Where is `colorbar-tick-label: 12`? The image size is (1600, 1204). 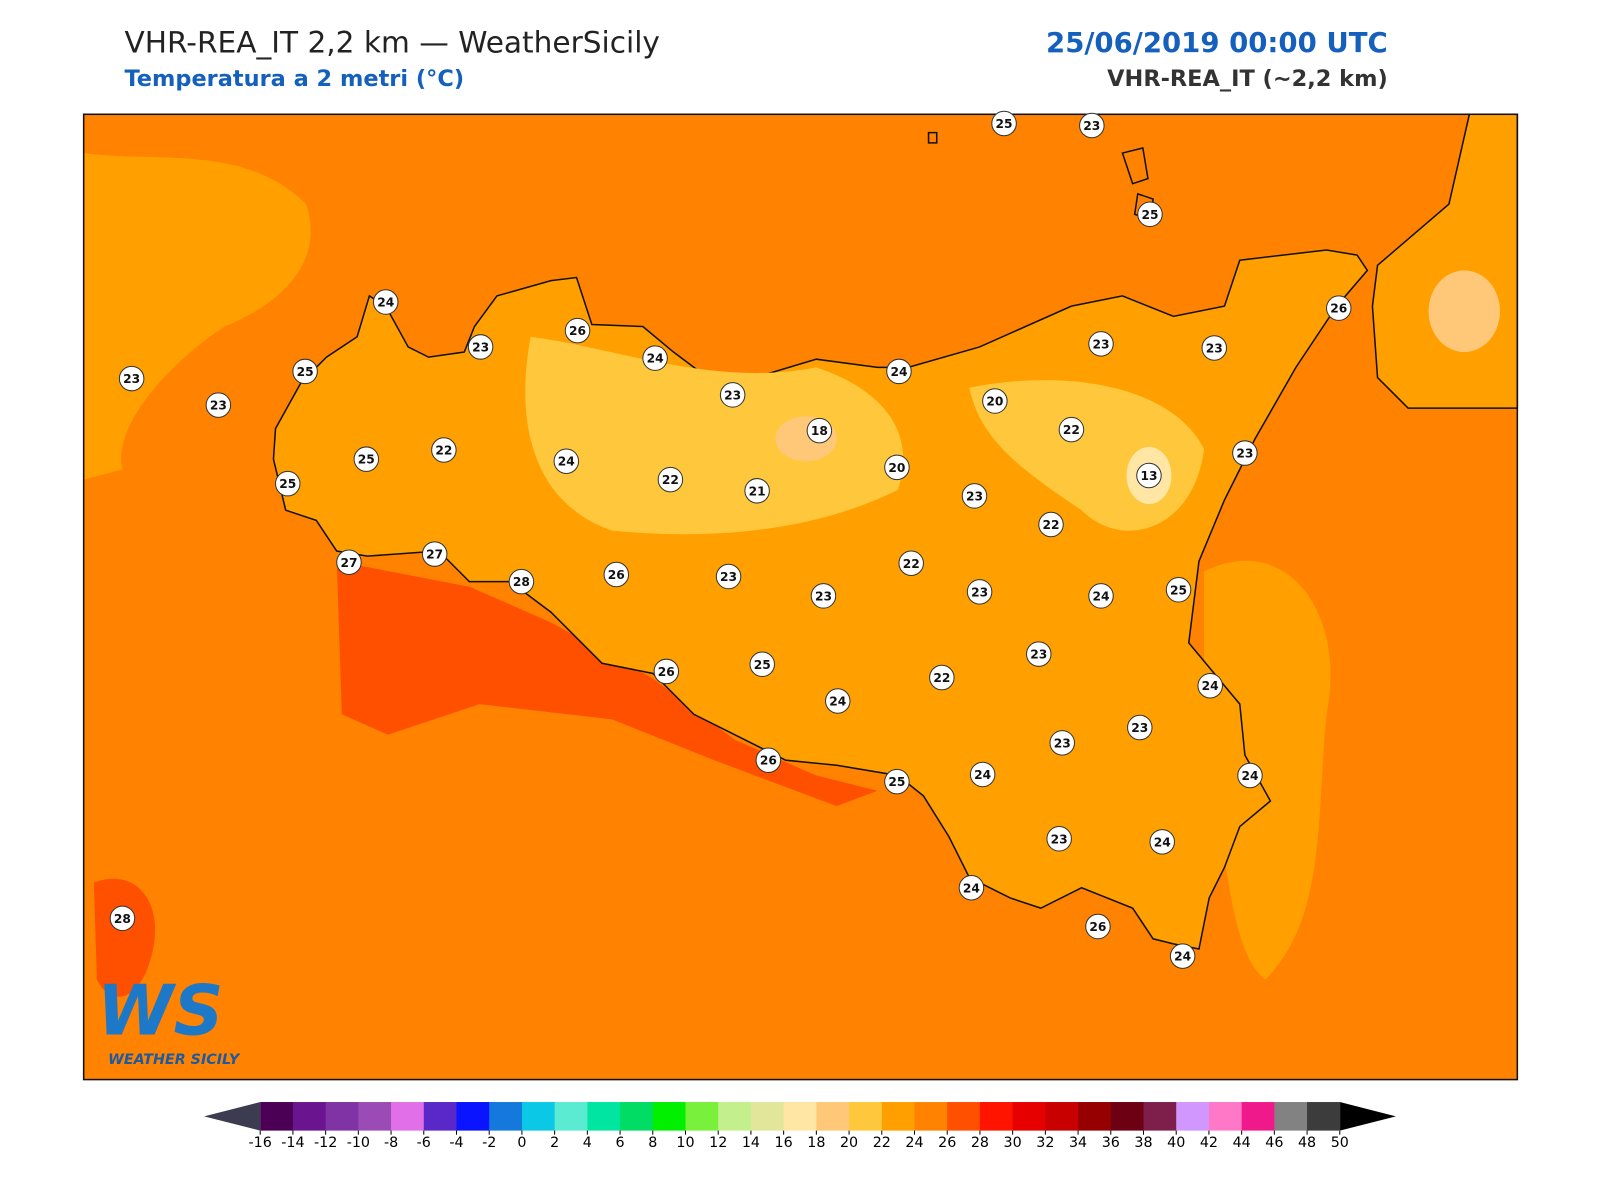 colorbar-tick-label: 12 is located at coordinates (718, 1143).